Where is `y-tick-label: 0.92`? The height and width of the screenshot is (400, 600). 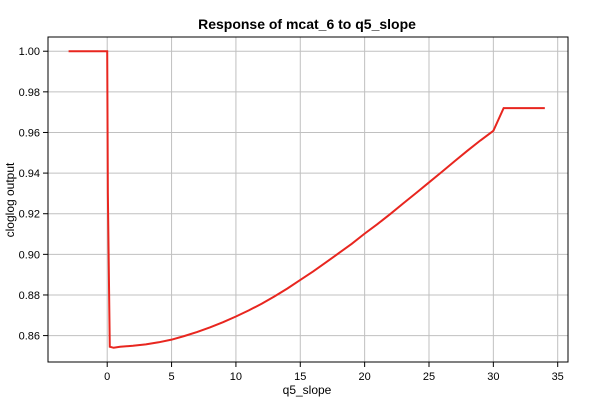
y-tick-label: 0.92 is located at coordinates (29, 215).